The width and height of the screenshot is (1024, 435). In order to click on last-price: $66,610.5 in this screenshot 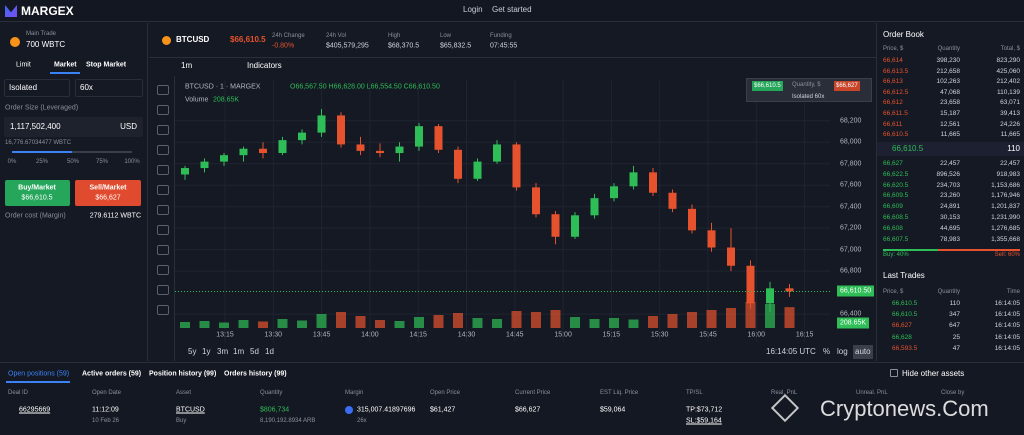, I will do `click(248, 39)`.